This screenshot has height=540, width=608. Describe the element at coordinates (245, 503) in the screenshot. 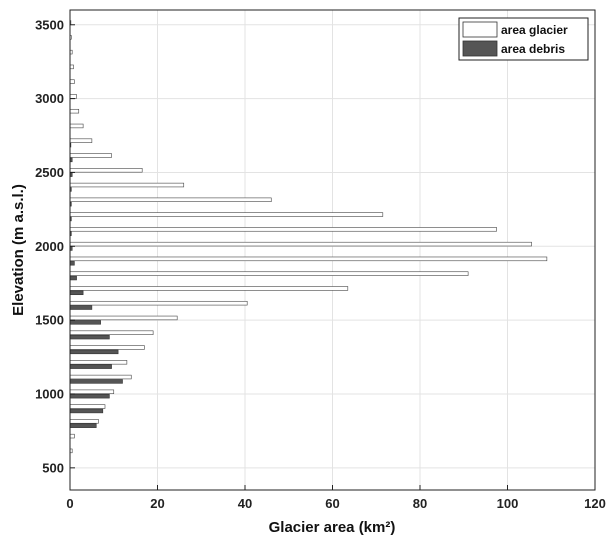

I see `x-tick-label: 40` at that location.